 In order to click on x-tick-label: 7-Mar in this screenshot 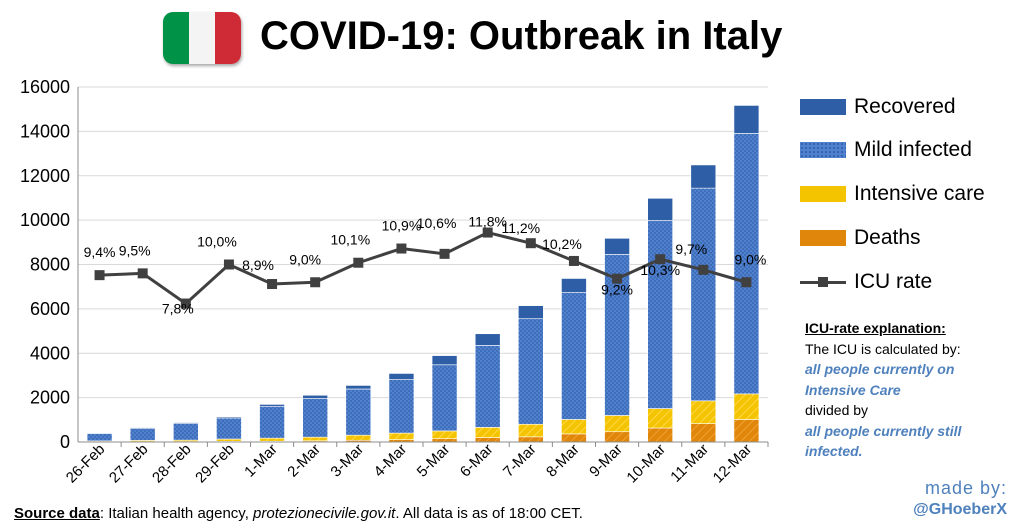, I will do `click(520, 461)`.